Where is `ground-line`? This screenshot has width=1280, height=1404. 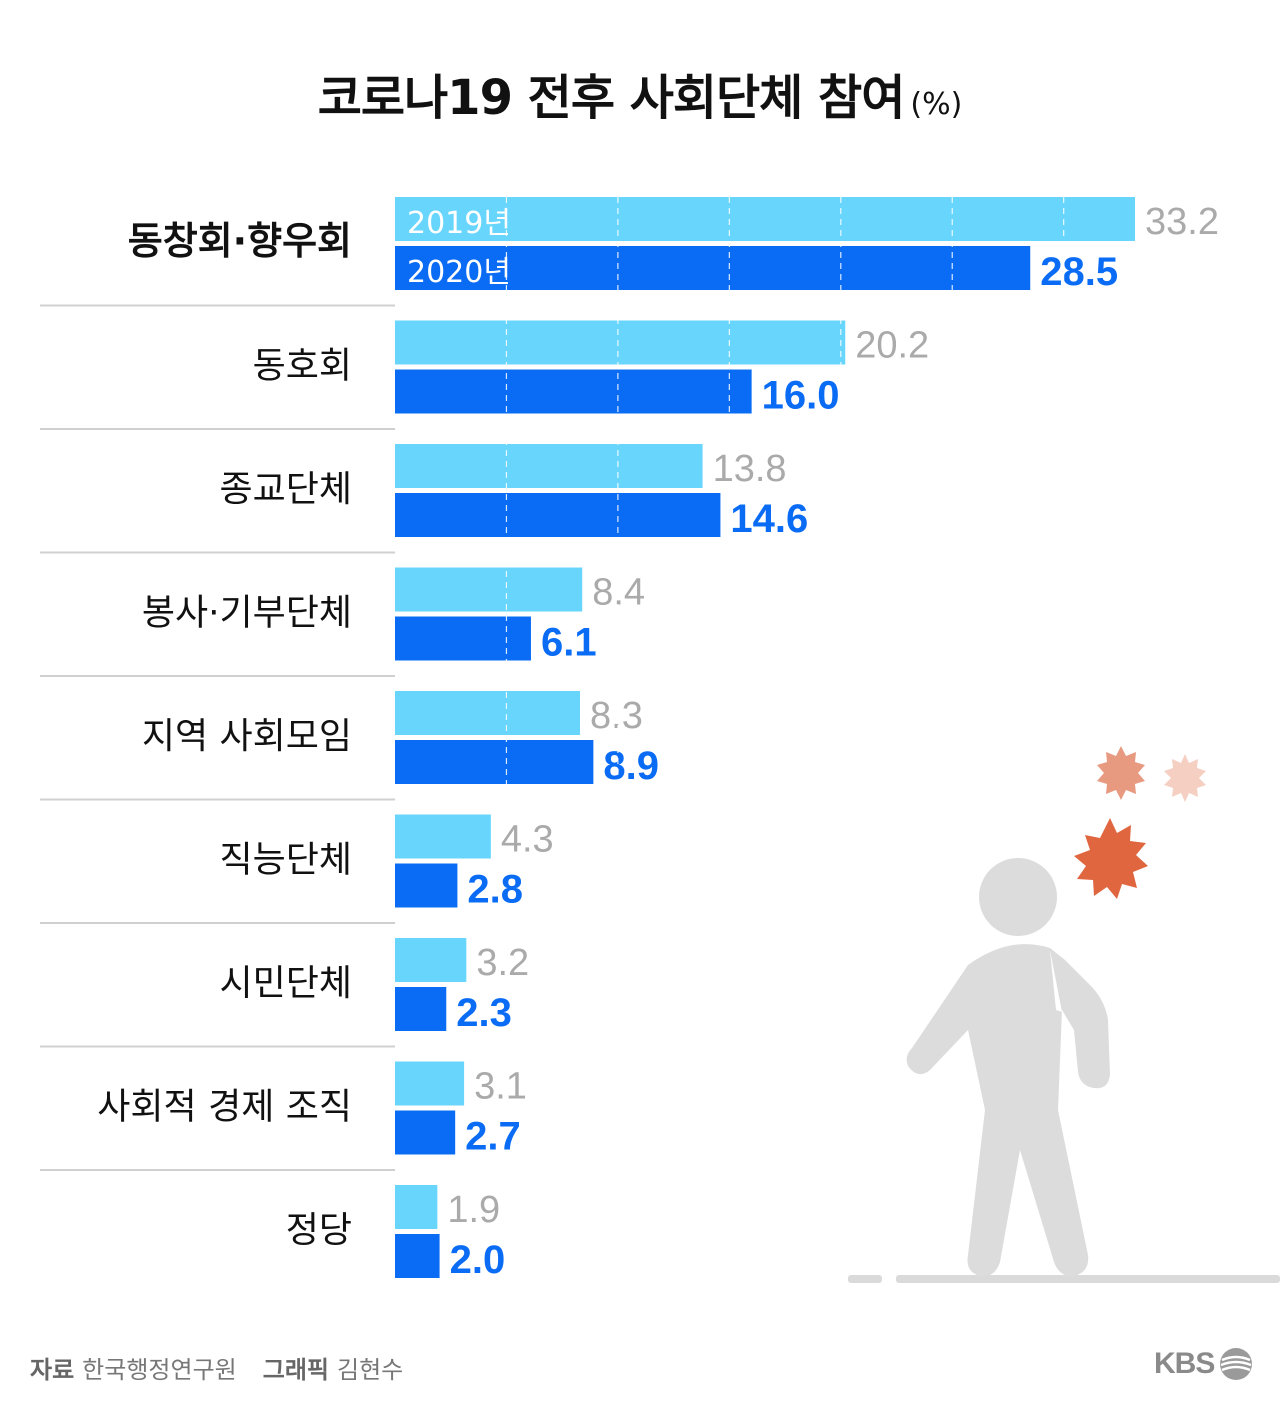
ground-line is located at coordinates (1064, 1279).